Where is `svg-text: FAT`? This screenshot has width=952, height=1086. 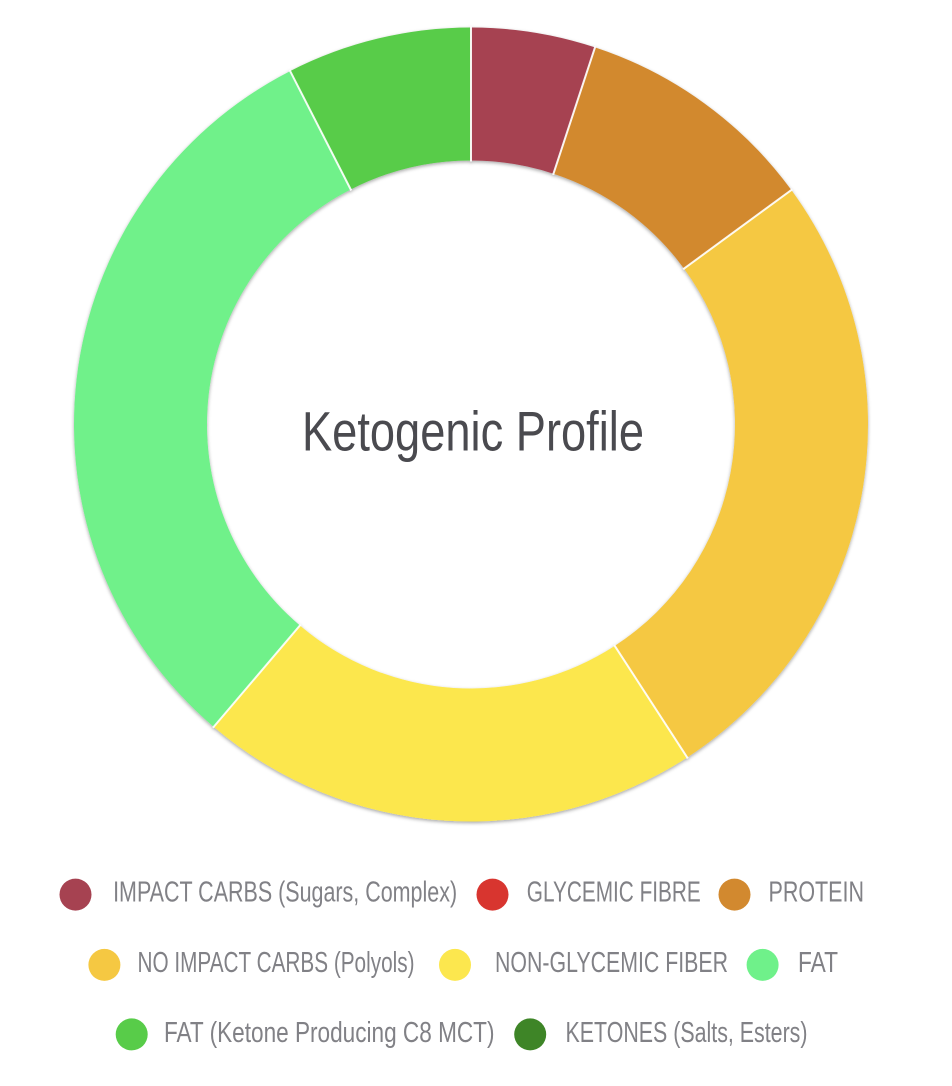 svg-text: FAT is located at coordinates (818, 963).